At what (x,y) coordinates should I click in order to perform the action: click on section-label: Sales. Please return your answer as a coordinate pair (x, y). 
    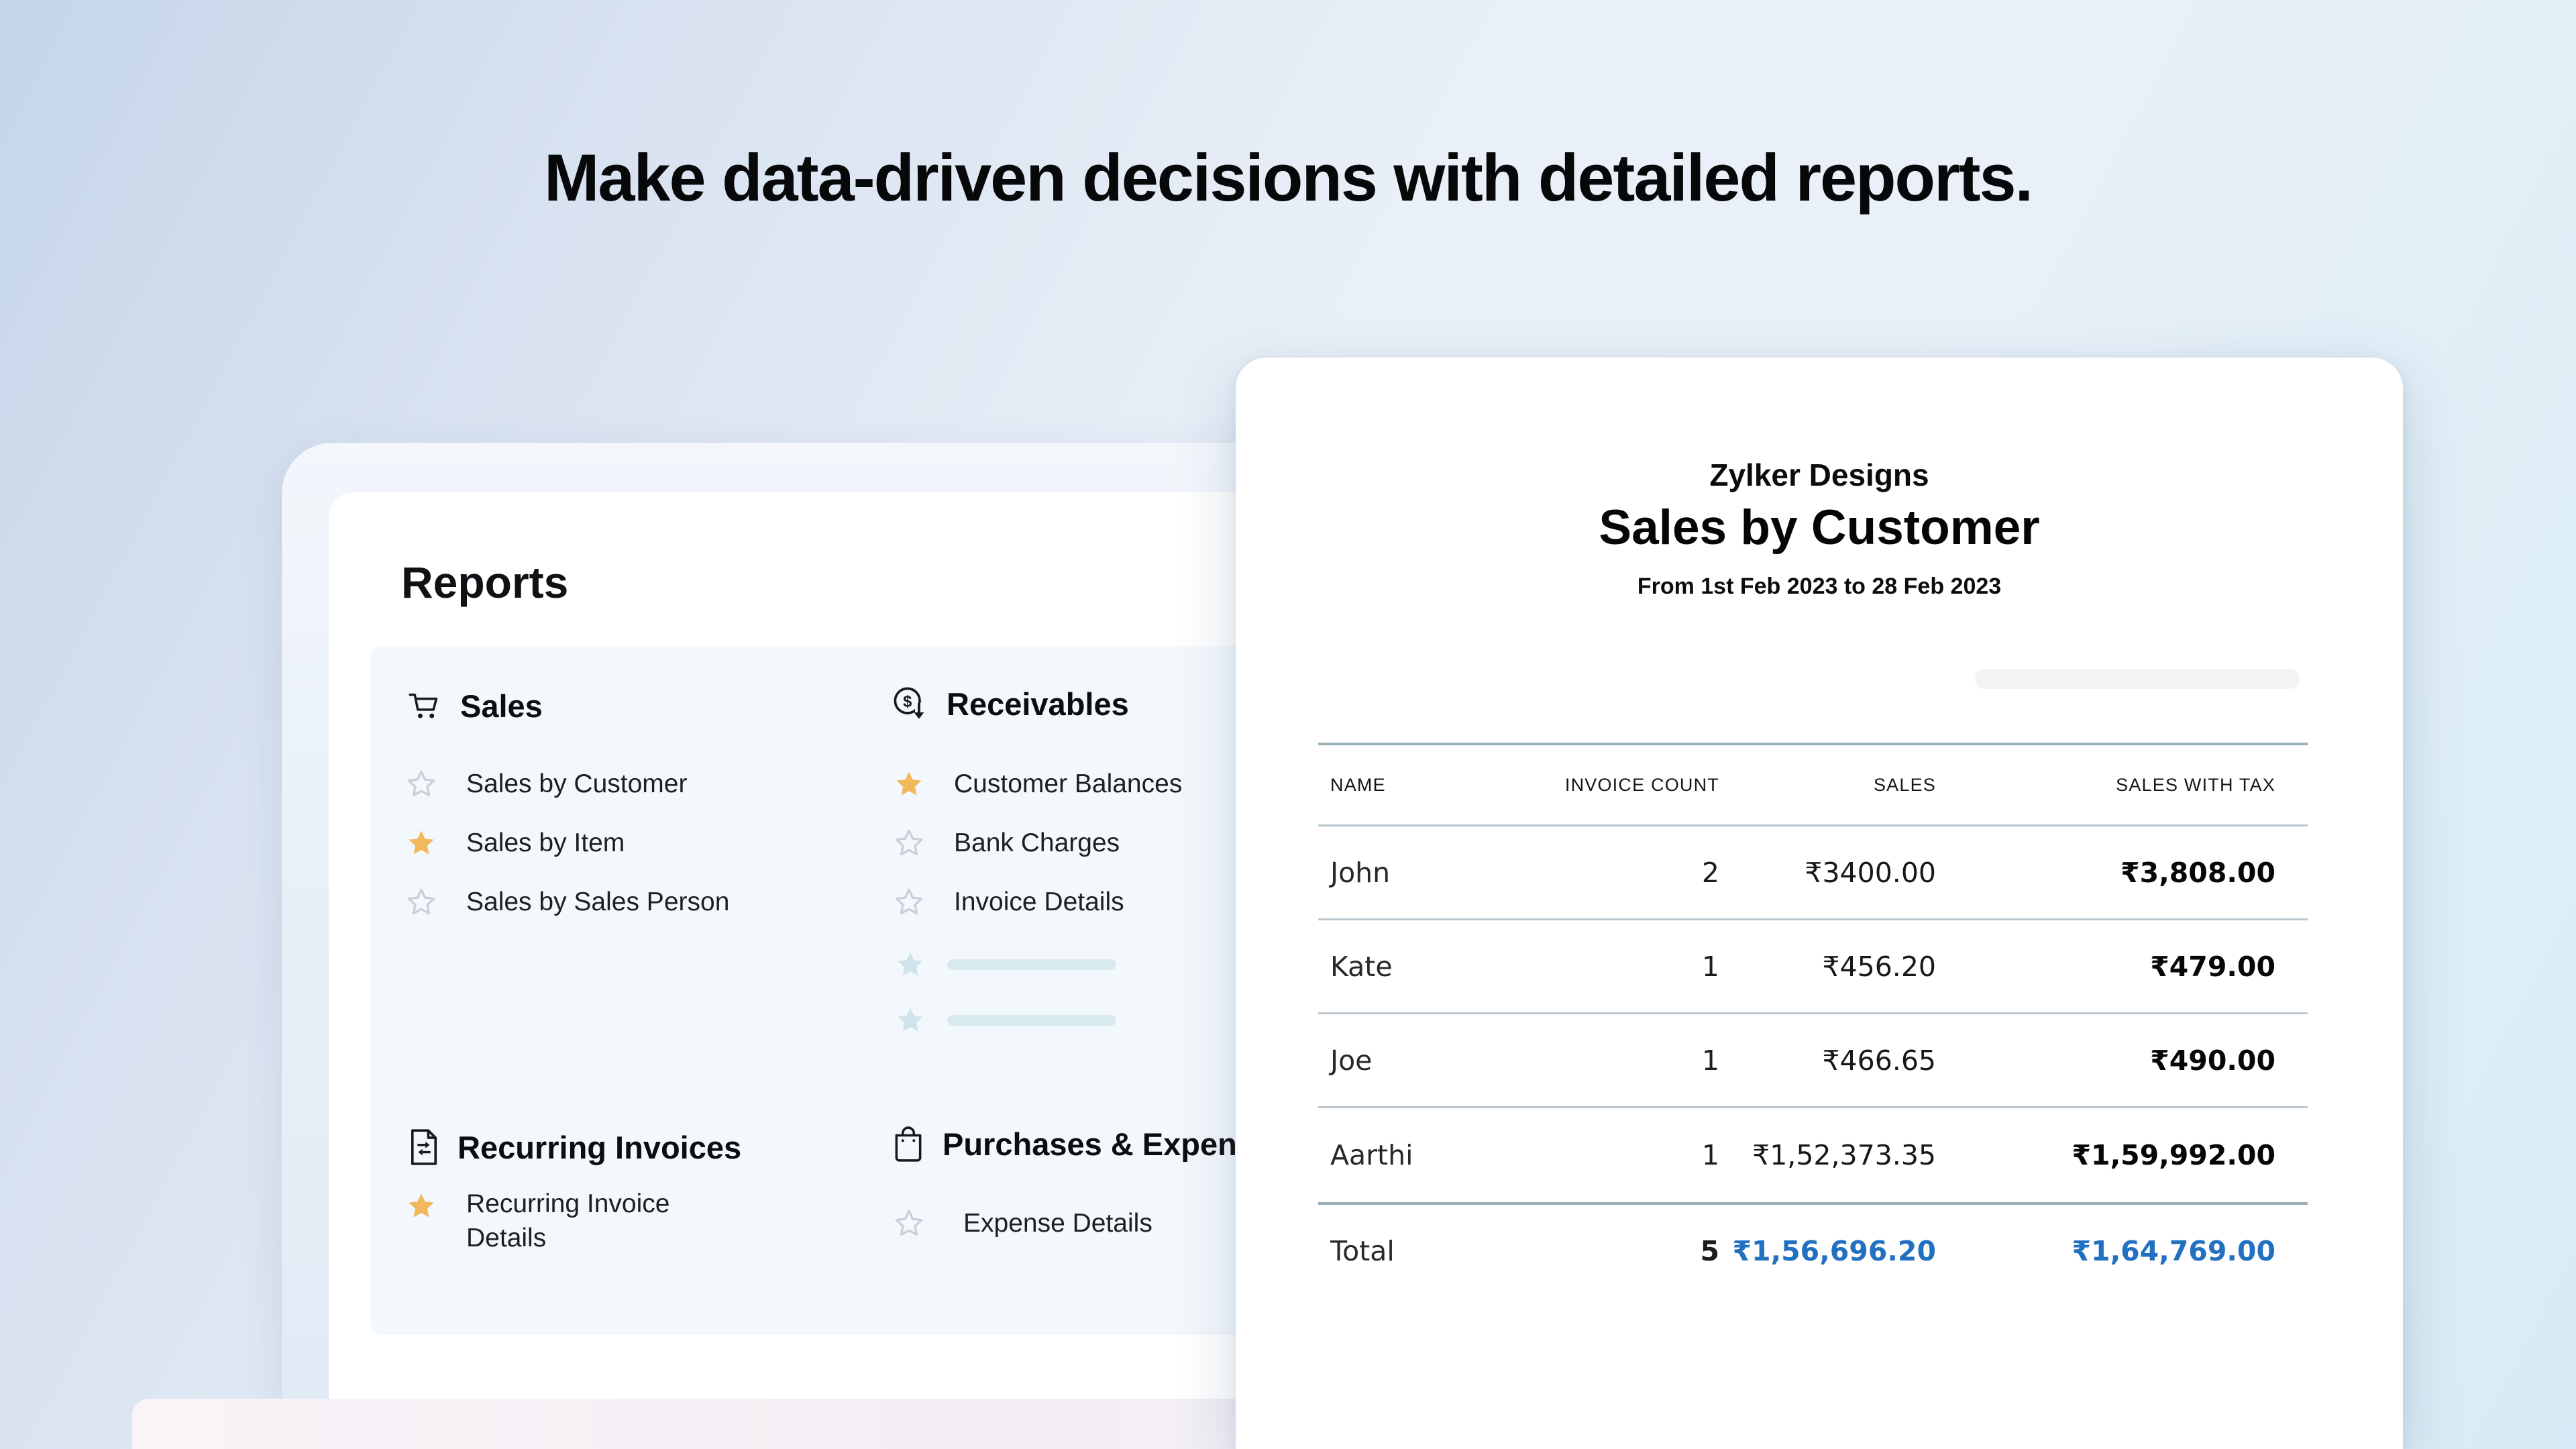
    Looking at the image, I should click on (501, 706).